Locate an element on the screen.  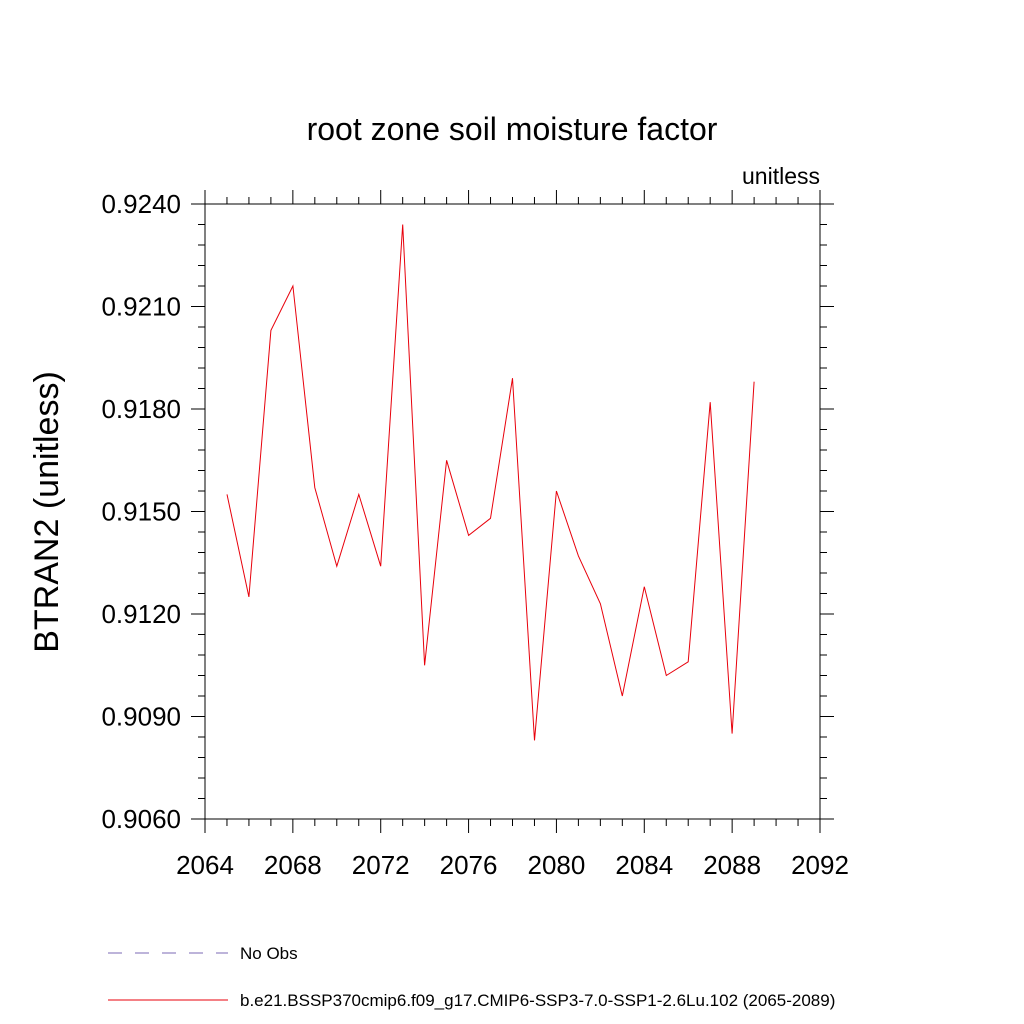
y-tick-label: 0.9060 is located at coordinates (141, 819).